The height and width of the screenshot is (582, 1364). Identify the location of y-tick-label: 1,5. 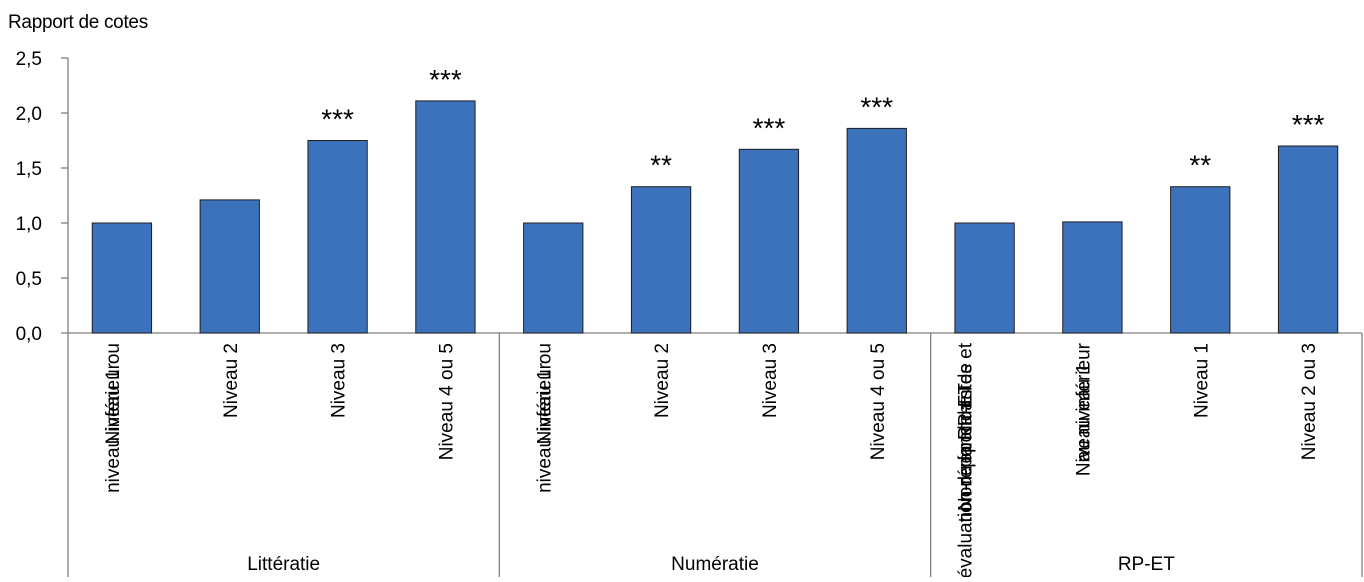
(29, 169).